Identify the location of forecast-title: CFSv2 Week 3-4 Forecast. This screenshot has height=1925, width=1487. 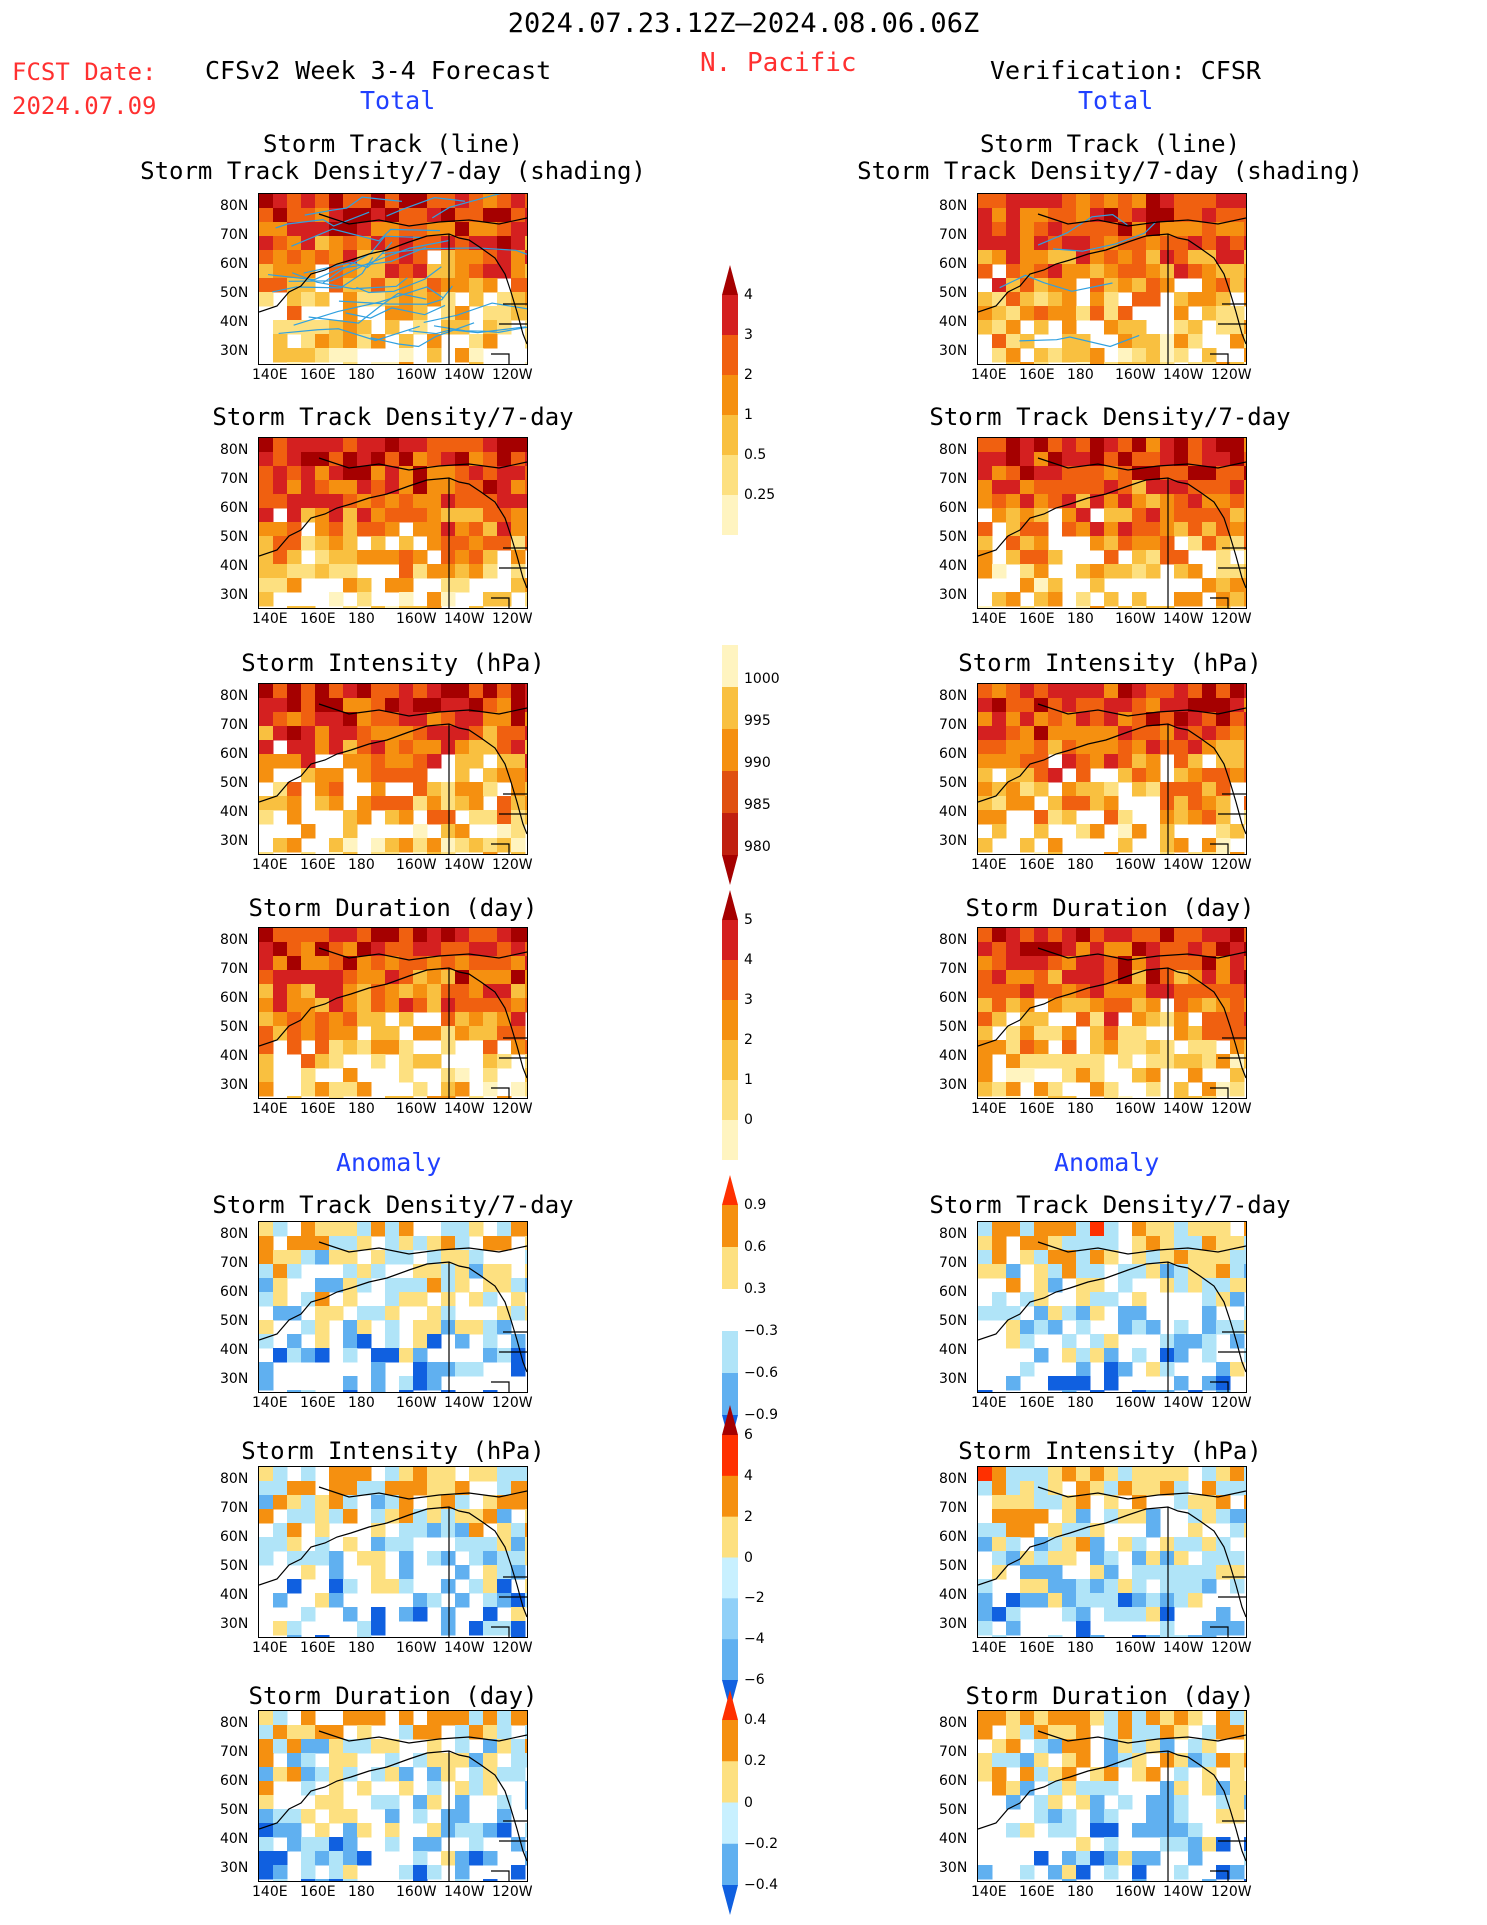
(378, 70).